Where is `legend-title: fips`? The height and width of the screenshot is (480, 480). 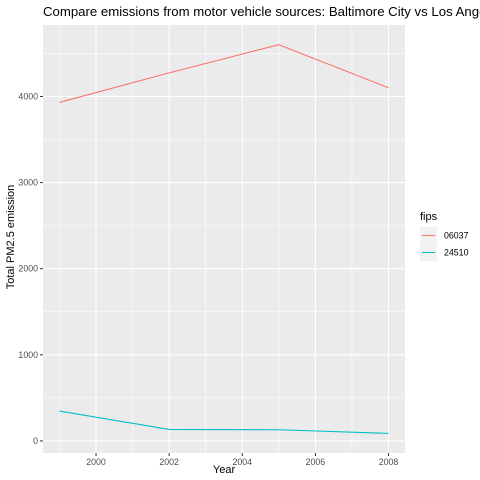
legend-title: fips is located at coordinates (429, 217).